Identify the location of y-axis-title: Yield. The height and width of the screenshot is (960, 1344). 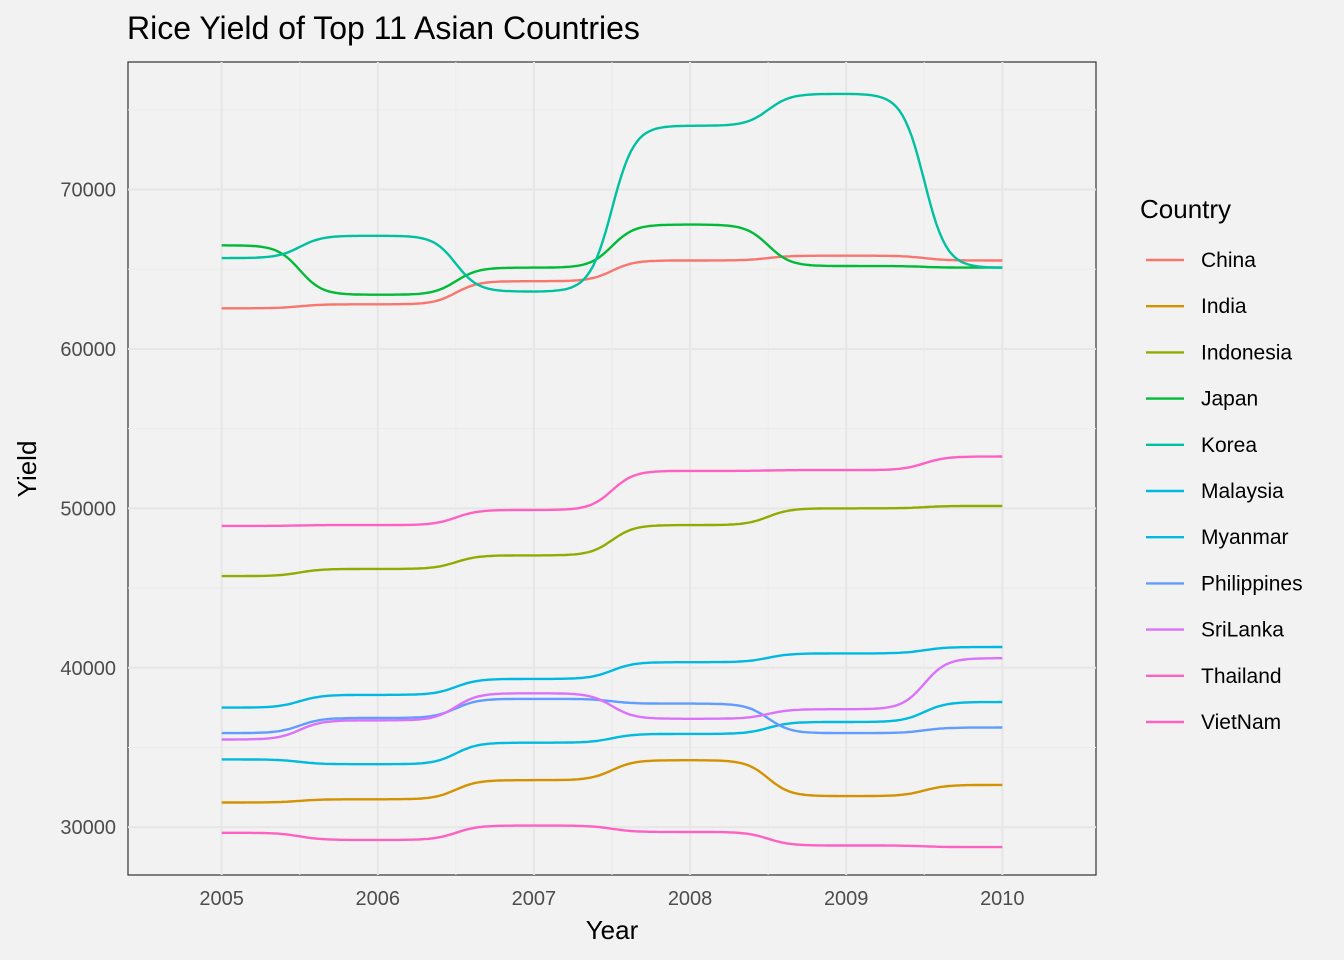
(27, 469).